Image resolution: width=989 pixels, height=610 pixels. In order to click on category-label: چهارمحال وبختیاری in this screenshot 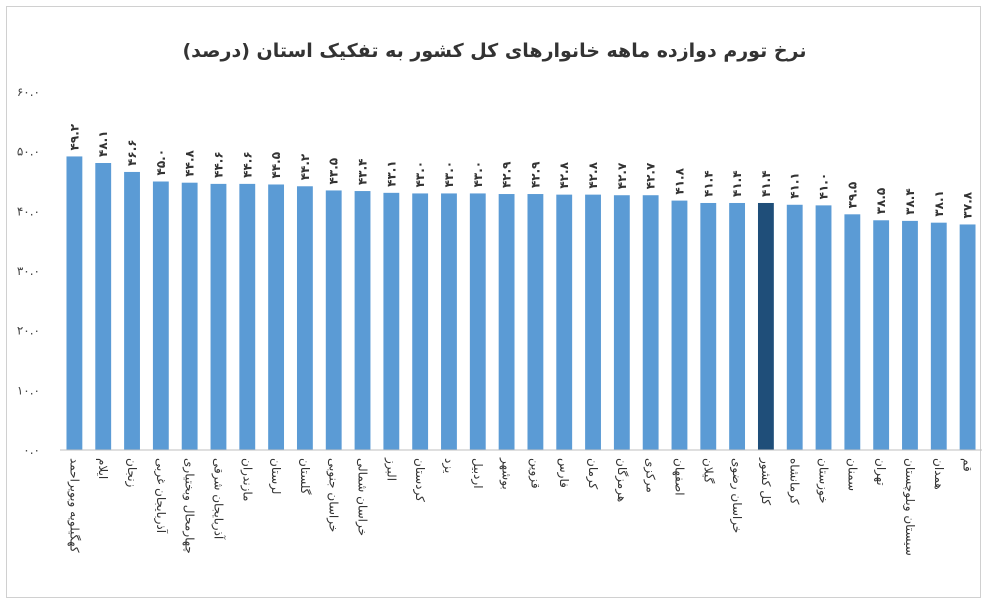, I will do `click(189, 506)`.